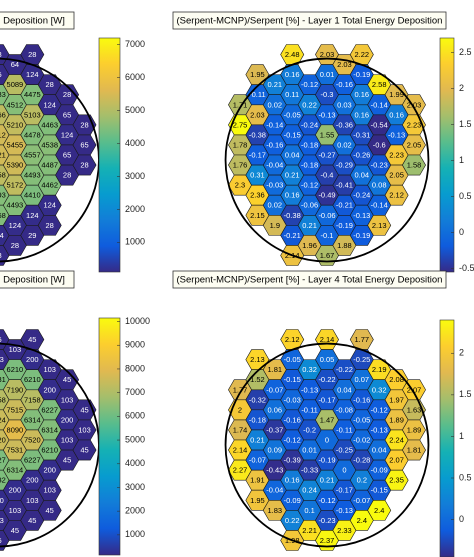 The image size is (474, 557). Describe the element at coordinates (292, 379) in the screenshot. I see `cell-label: -0.15` at that location.